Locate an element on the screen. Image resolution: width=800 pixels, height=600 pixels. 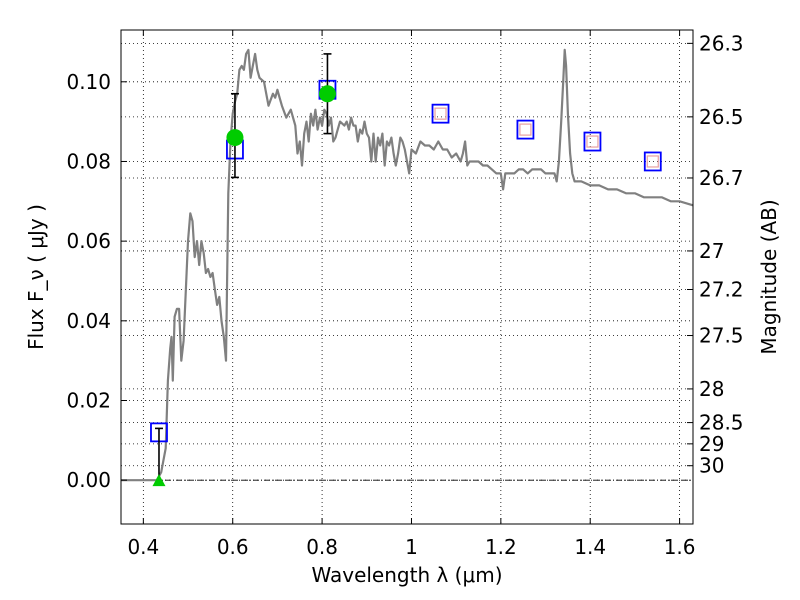
y2-tick-label: 26.7 is located at coordinates (721, 178).